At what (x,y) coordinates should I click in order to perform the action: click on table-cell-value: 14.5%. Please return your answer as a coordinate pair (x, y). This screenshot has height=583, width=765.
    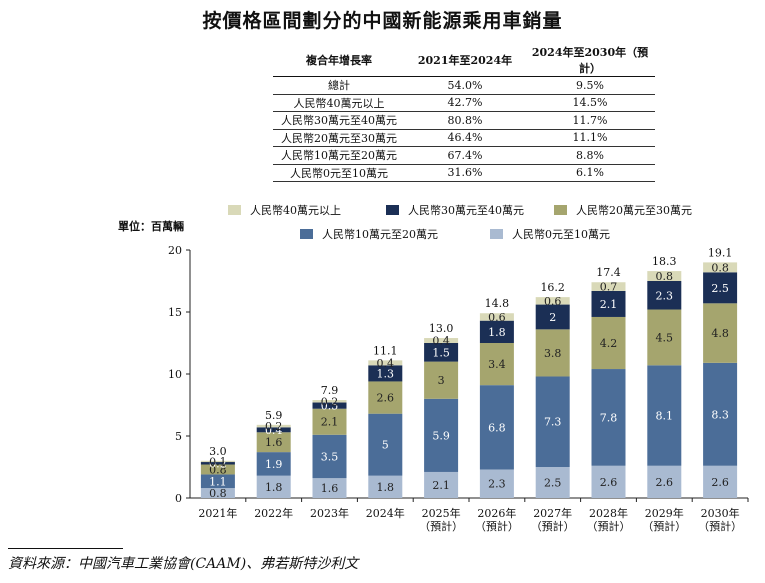
    Looking at the image, I should click on (590, 103).